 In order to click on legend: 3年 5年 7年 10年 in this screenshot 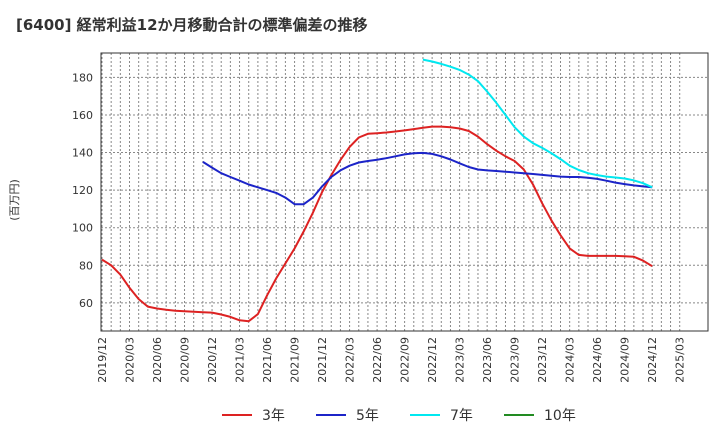, I will do `click(399, 416)`.